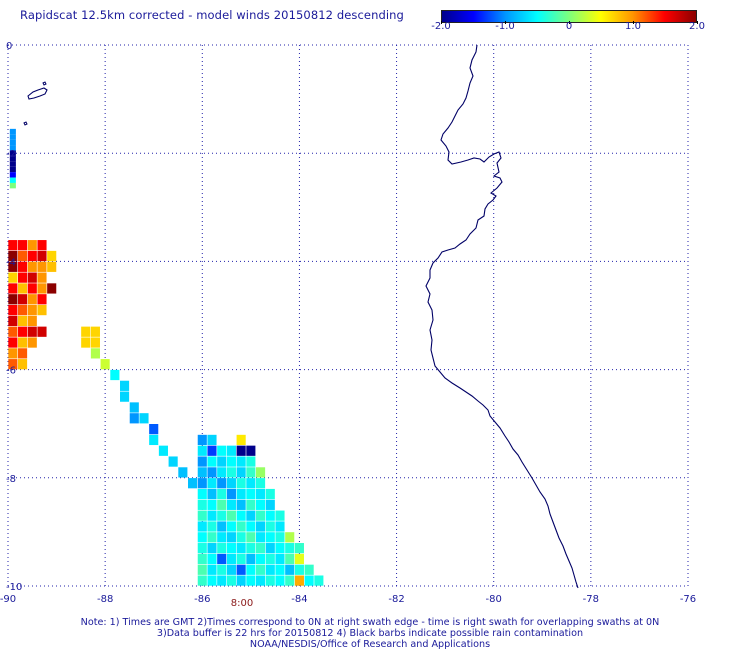 This screenshot has height=650, width=740. I want to click on longitude-label: -80, so click(494, 599).